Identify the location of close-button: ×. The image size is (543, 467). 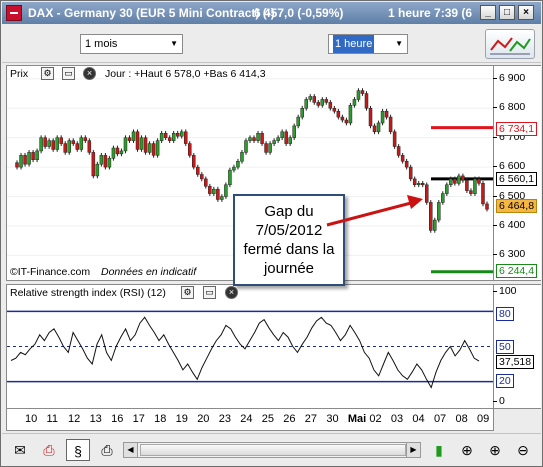
(526, 12).